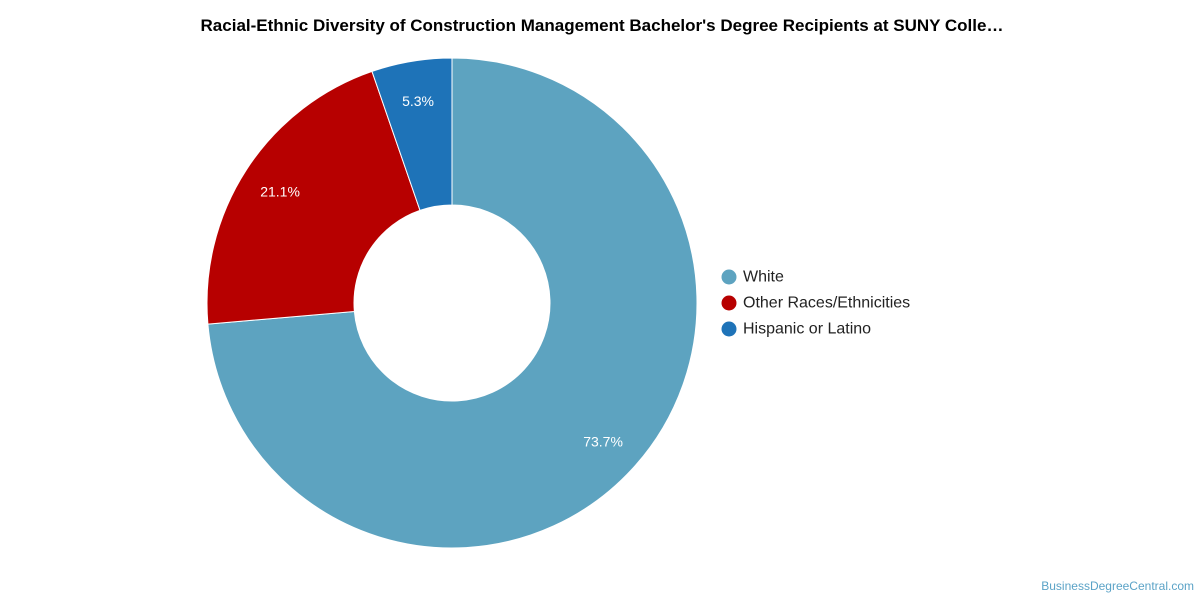 The height and width of the screenshot is (600, 1200). I want to click on legend-label: Other Races/Ethnicities, so click(826, 303).